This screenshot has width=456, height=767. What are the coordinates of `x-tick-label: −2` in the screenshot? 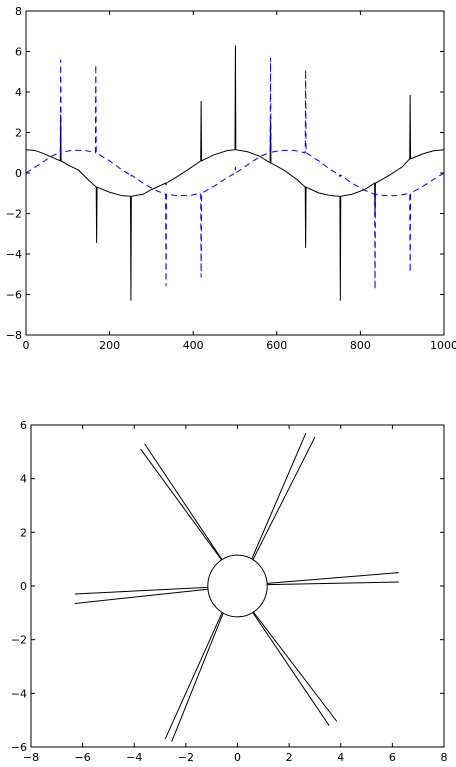 It's located at (186, 757).